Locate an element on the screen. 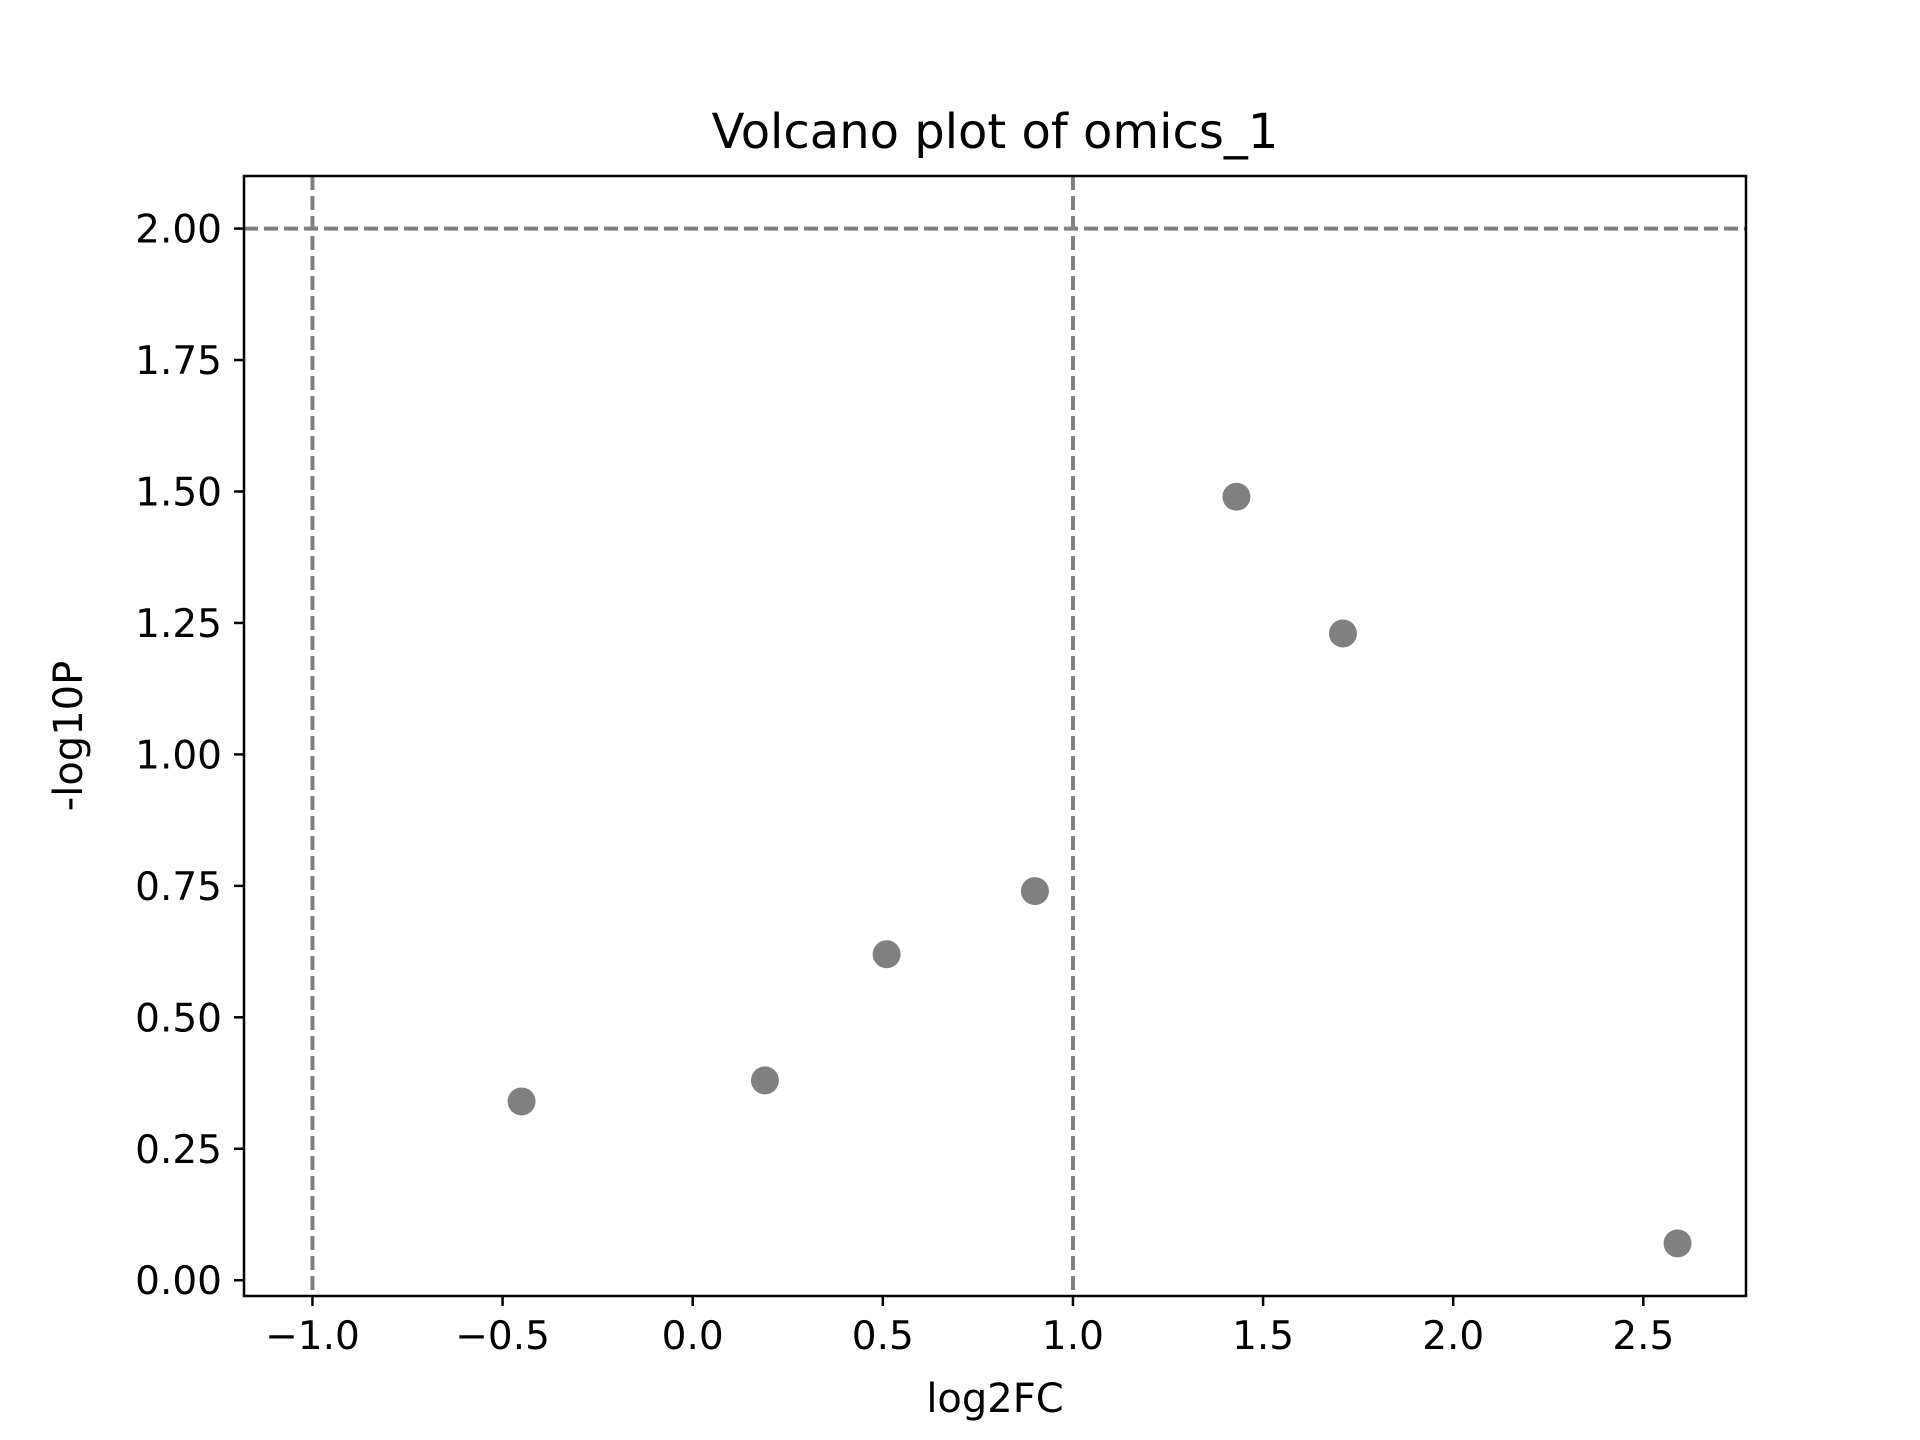 This screenshot has width=1920, height=1440. x-axis-ticks: −1.0 −0.5 0.0 0.5 1.0 1.5 2.0 2.5 is located at coordinates (969, 1327).